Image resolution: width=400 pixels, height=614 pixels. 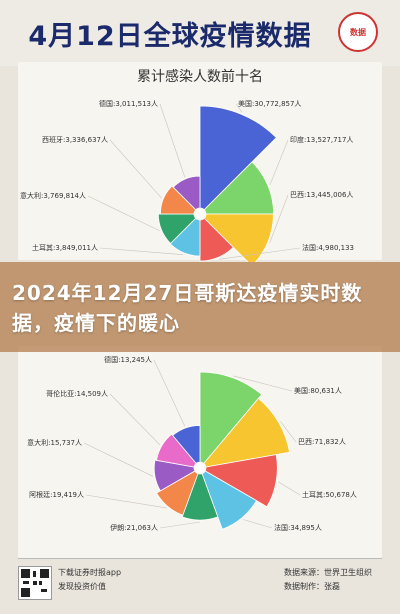 What do you see at coordinates (348, 572) in the screenshot?
I see `source-value: 世界卫生组织` at bounding box center [348, 572].